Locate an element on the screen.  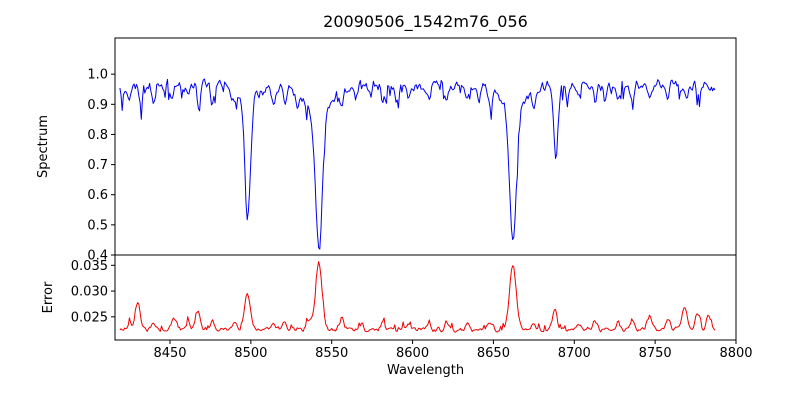
x-tick-label: 8550 is located at coordinates (331, 353).